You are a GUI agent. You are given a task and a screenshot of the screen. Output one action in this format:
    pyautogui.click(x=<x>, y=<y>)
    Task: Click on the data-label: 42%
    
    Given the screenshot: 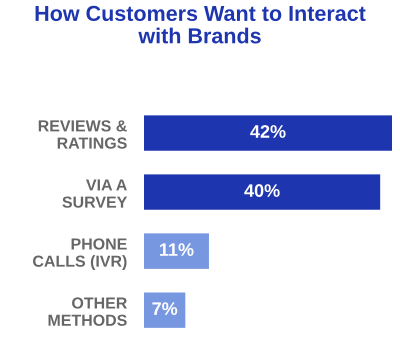 What is the action you would take?
    pyautogui.click(x=268, y=131)
    